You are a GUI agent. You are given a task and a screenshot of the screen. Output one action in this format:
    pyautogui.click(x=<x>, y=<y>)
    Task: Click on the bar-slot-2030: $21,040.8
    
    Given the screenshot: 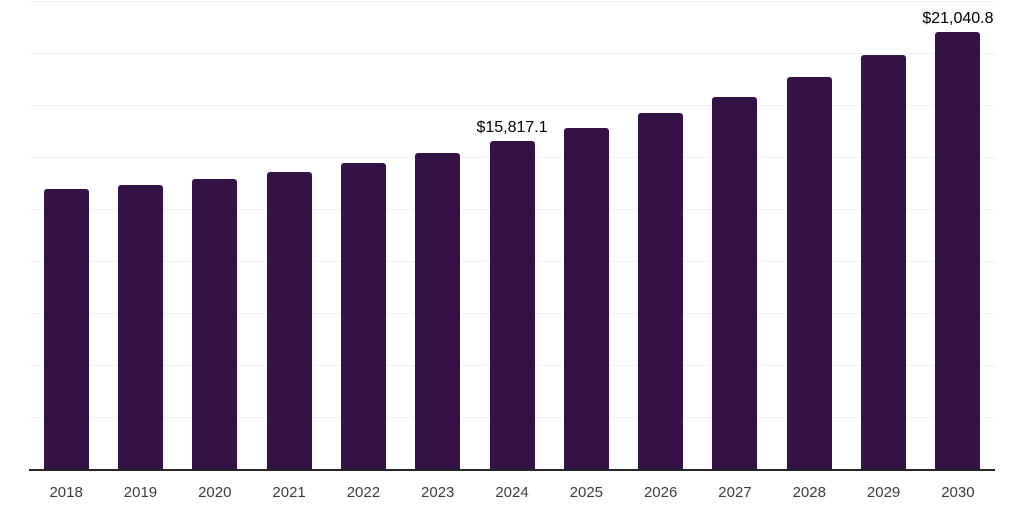 What is the action you would take?
    pyautogui.click(x=958, y=236)
    